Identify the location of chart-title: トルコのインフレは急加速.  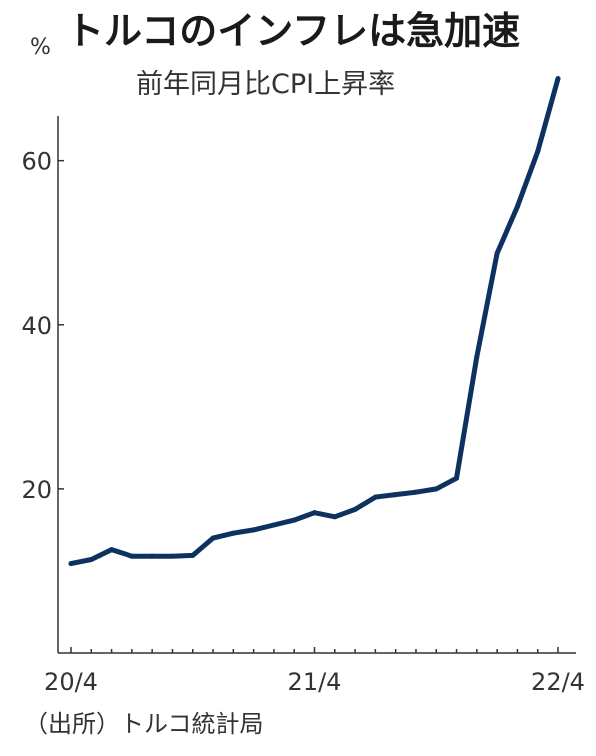
(293, 31).